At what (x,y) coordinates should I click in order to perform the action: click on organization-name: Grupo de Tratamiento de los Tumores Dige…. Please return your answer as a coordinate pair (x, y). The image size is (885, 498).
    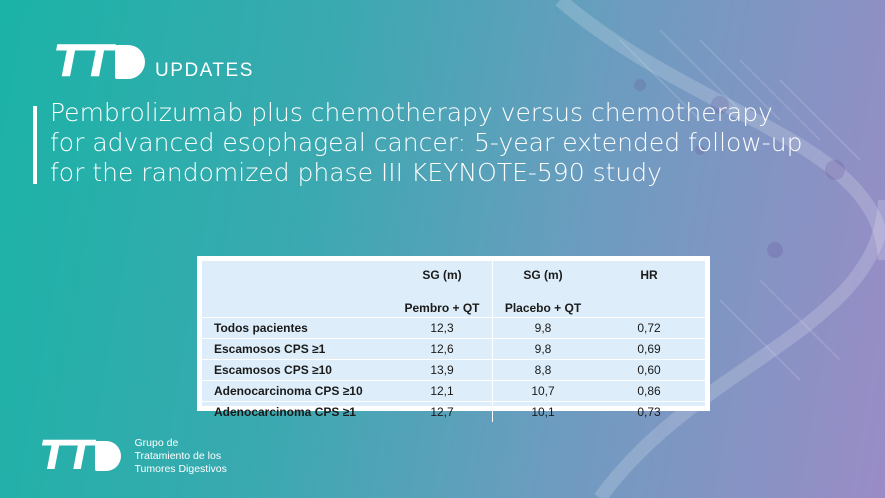
    Looking at the image, I should click on (181, 456).